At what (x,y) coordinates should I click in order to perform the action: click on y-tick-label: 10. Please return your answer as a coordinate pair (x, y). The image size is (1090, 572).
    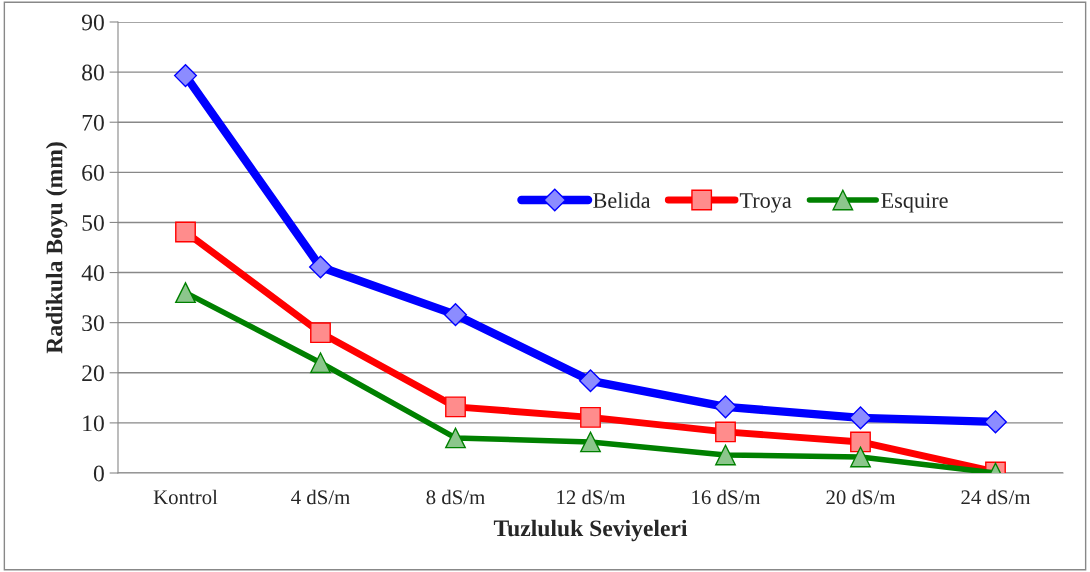
    Looking at the image, I should click on (93, 423).